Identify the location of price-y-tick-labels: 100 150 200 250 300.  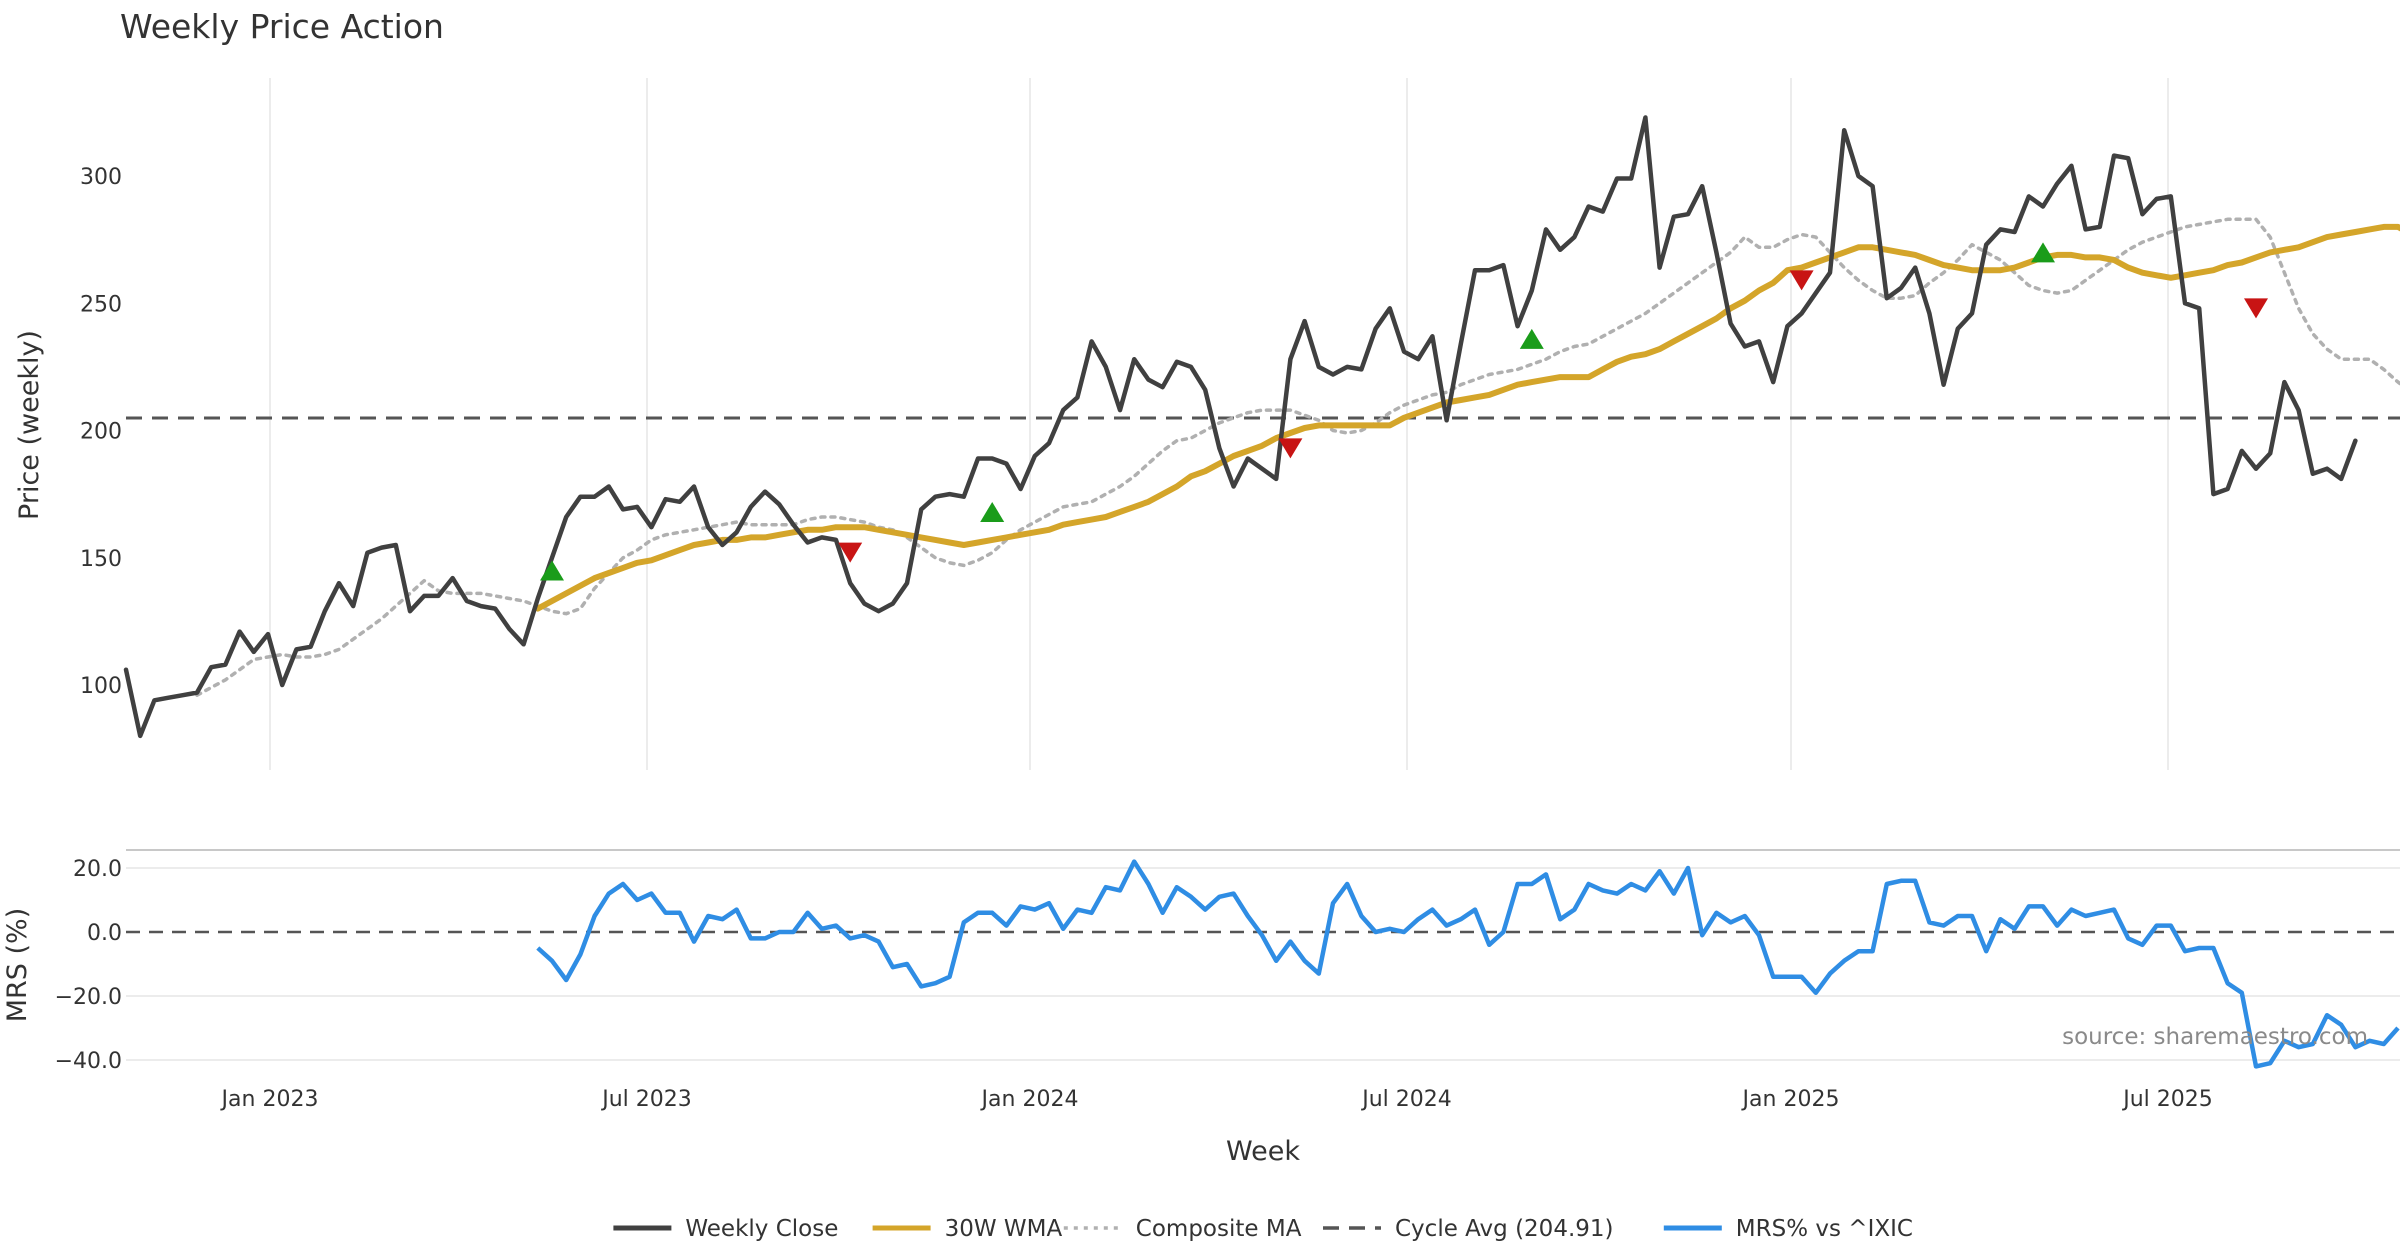
(101, 432).